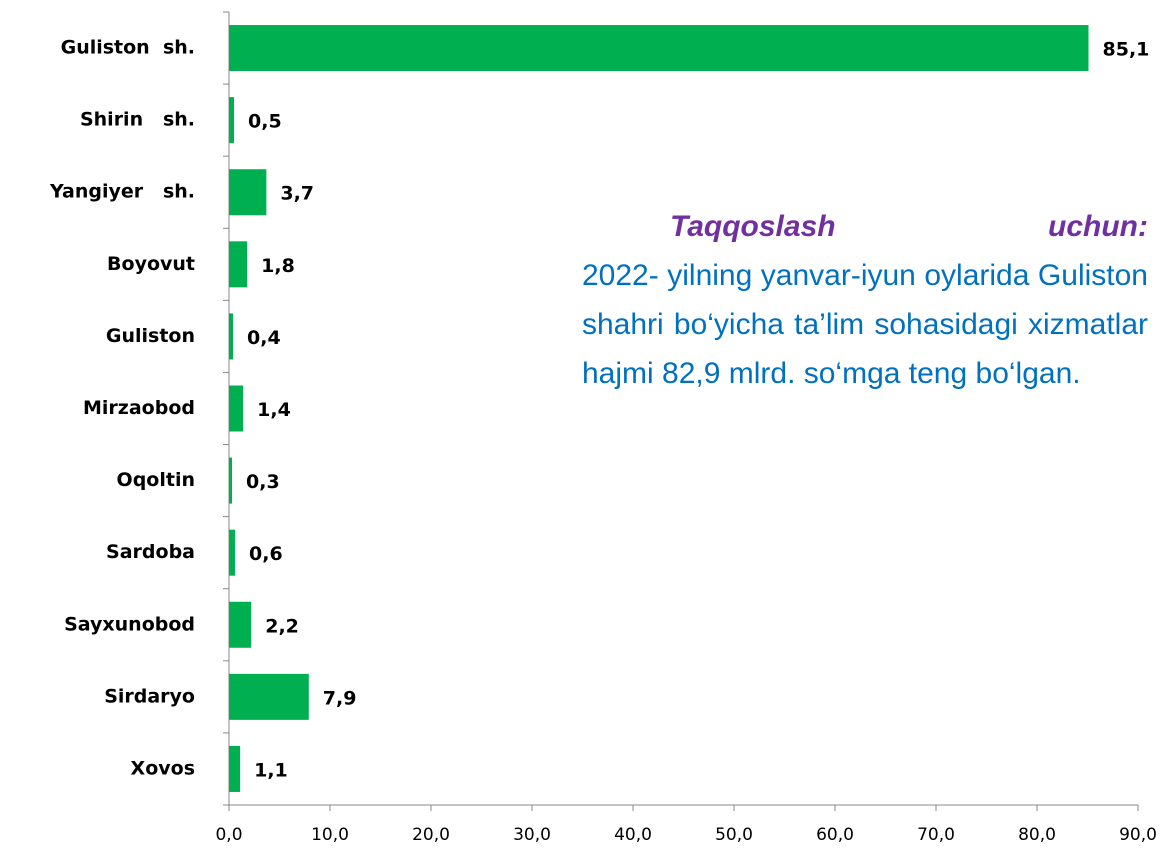 Image resolution: width=1166 pixels, height=850 pixels. Describe the element at coordinates (340, 698) in the screenshot. I see `value-label: 7,9` at that location.